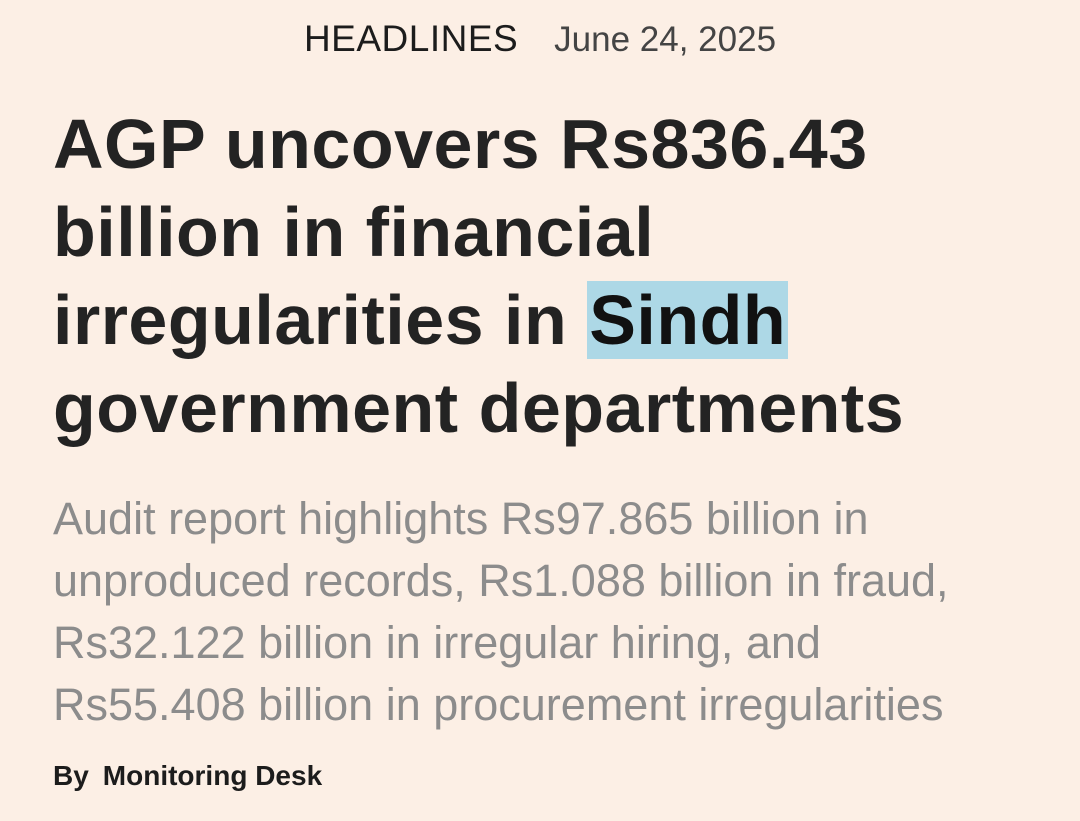 The width and height of the screenshot is (1080, 821). I want to click on headline-line: irregularities in Sindh, so click(478, 320).